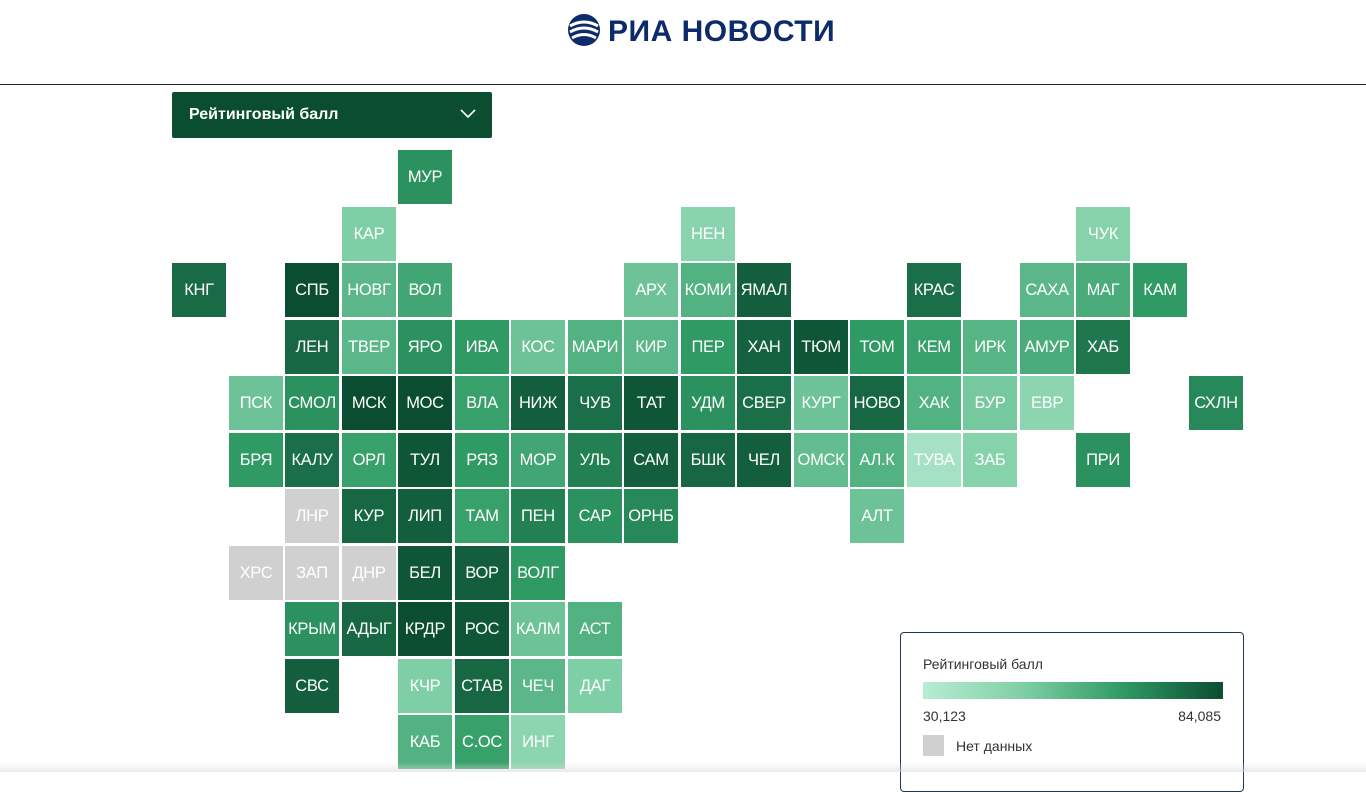  I want to click on region-tile-КОМИ: КОМИ, so click(708, 290).